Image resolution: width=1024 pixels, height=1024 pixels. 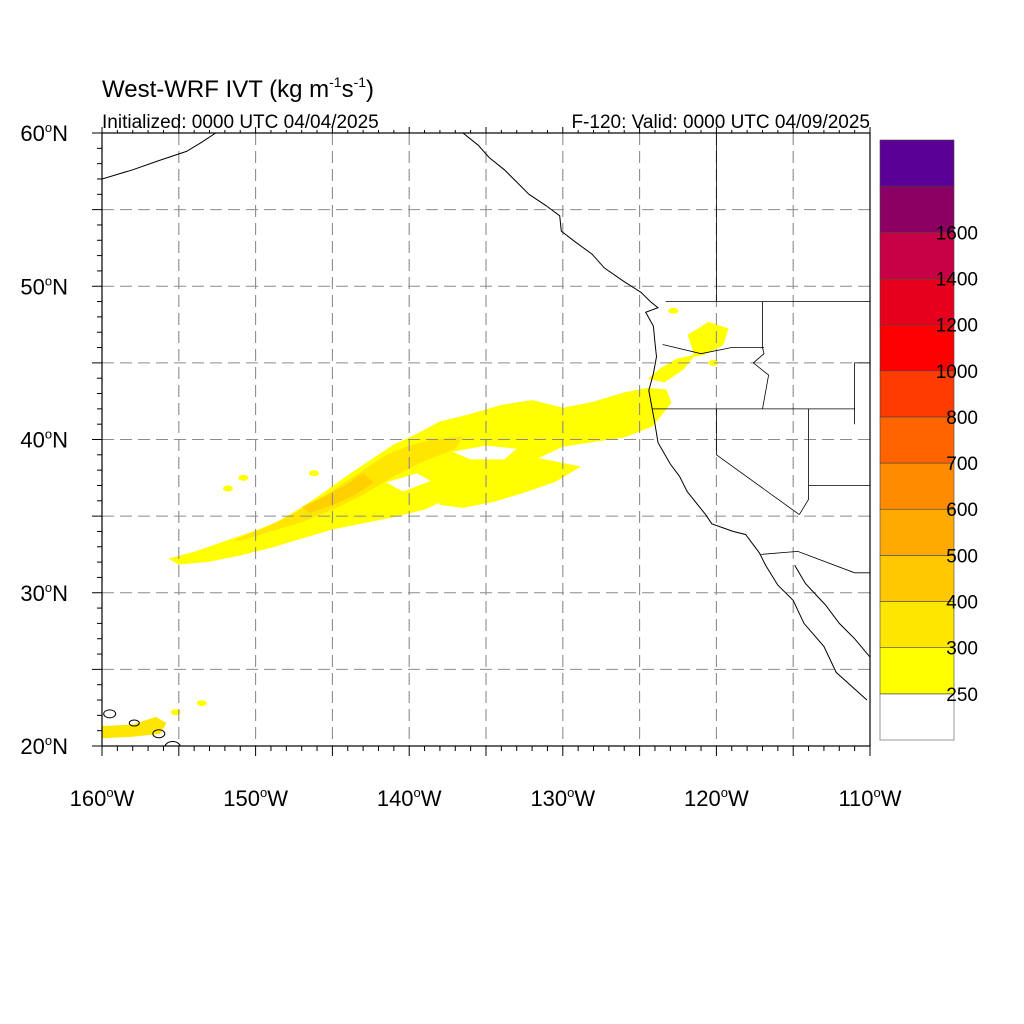 I want to click on colorbar-label: 250, so click(x=962, y=695).